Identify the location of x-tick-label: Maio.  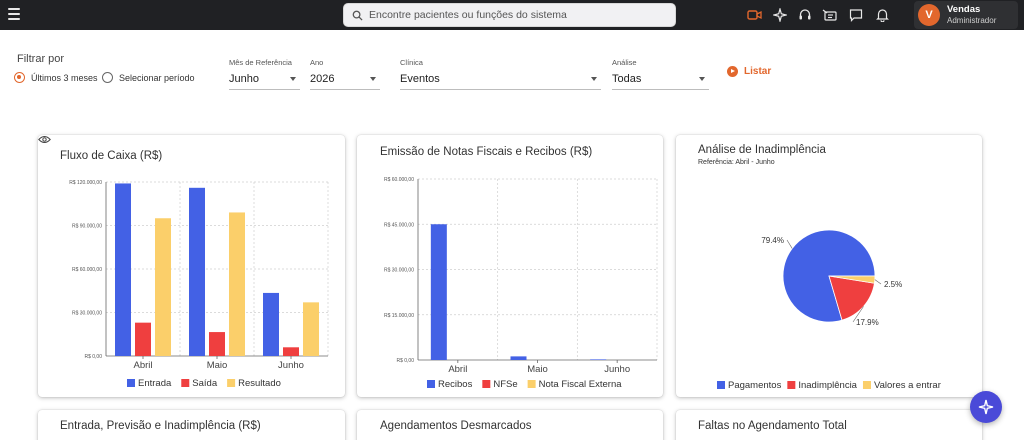
(217, 365).